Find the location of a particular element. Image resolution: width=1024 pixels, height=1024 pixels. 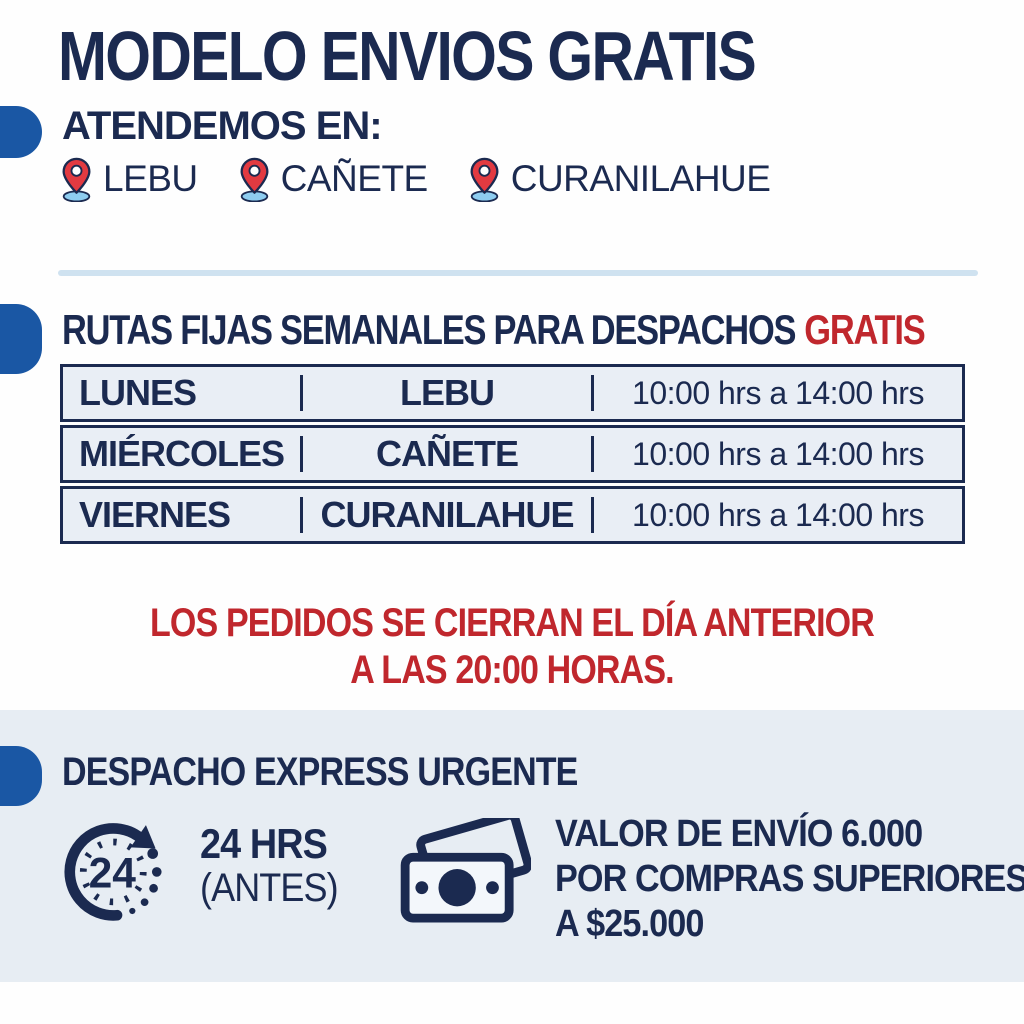

notice-line: A LAS 20:00 HORAS. is located at coordinates (512, 670).